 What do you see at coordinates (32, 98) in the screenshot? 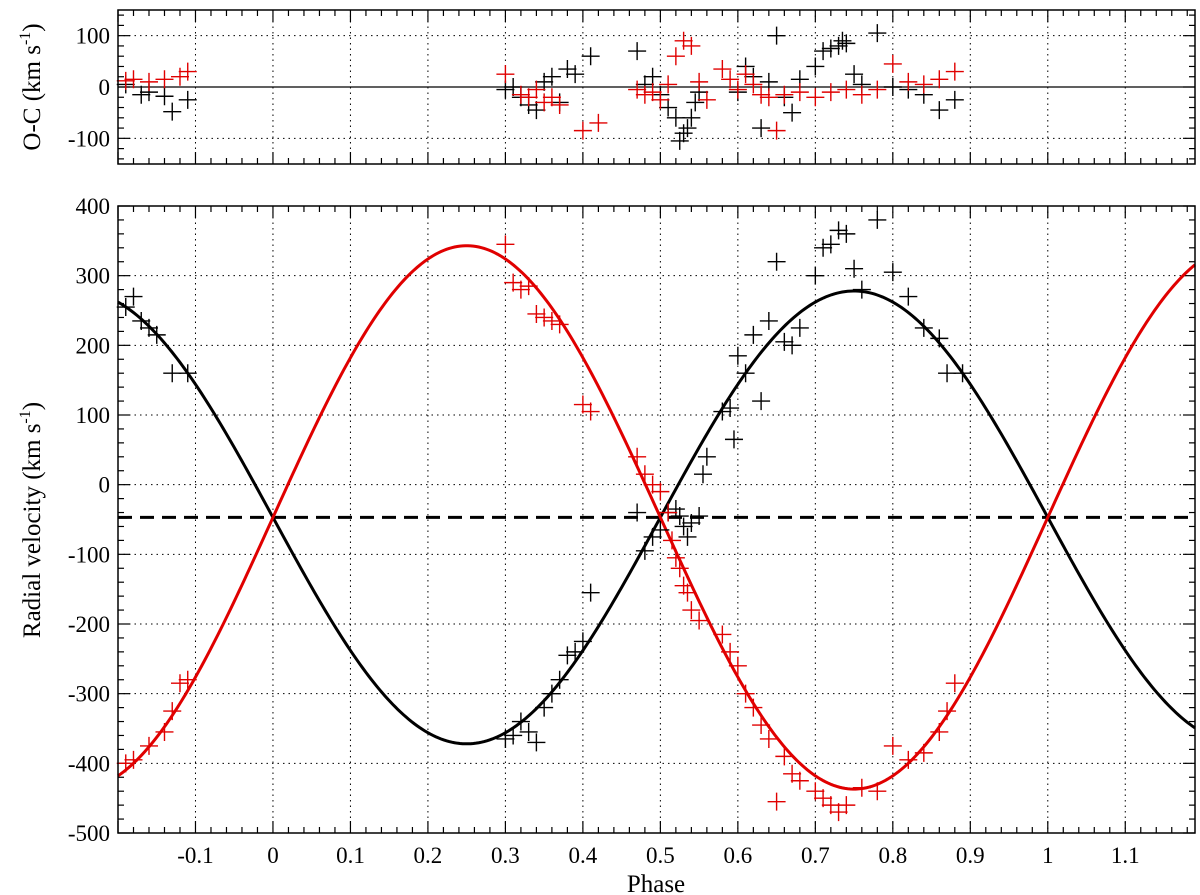
I see `residuals-y-label-main: O-C (km s` at bounding box center [32, 98].